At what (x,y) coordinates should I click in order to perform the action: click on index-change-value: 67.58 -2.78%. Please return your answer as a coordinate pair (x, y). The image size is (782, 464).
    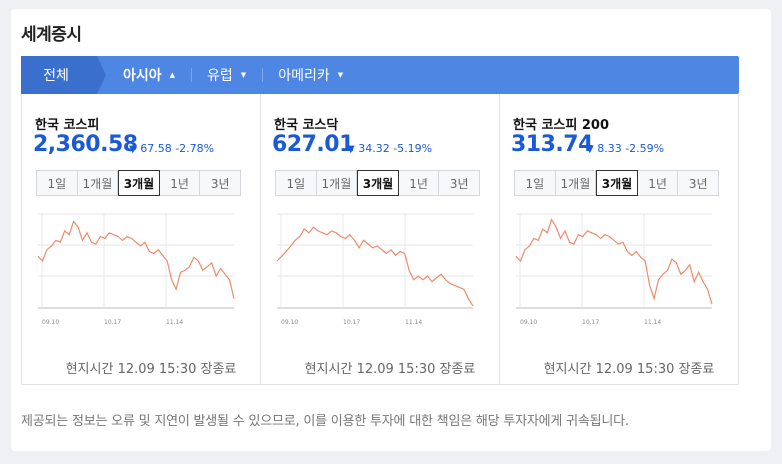
    Looking at the image, I should click on (177, 148).